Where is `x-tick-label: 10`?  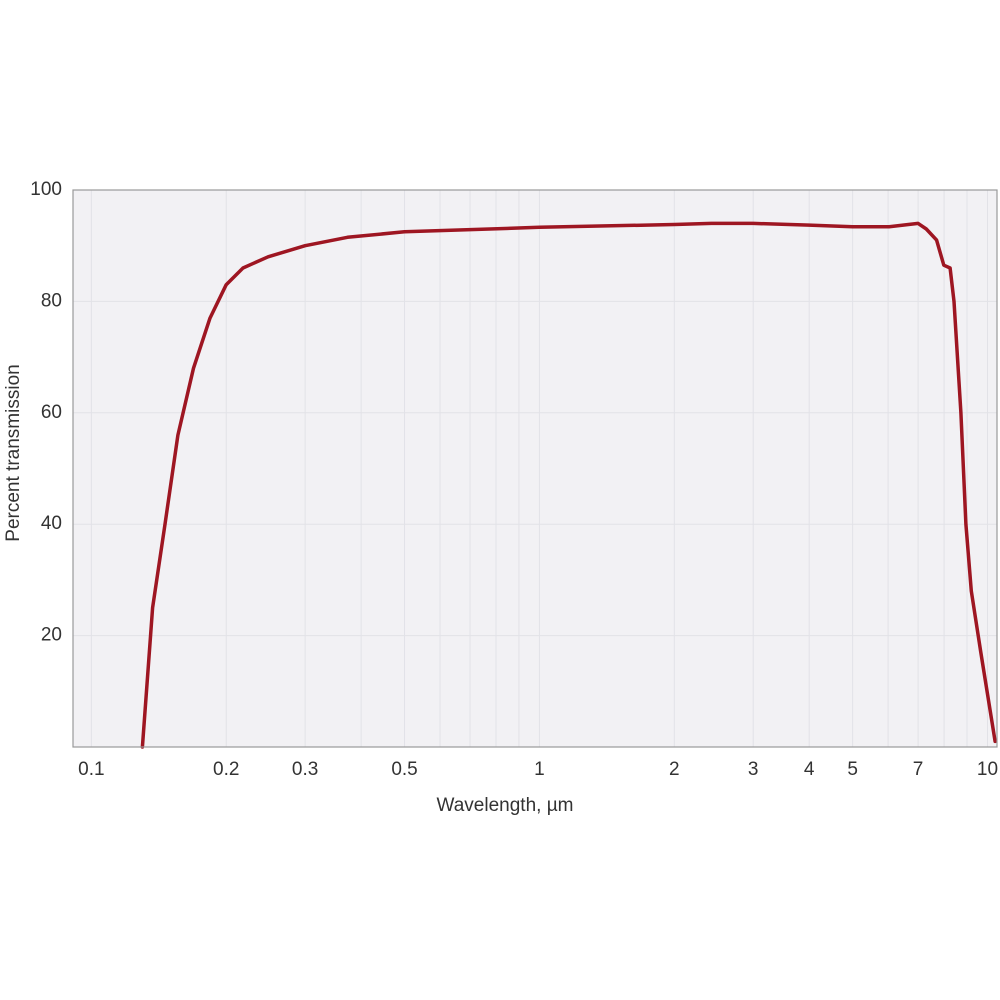 x-tick-label: 10 is located at coordinates (987, 769).